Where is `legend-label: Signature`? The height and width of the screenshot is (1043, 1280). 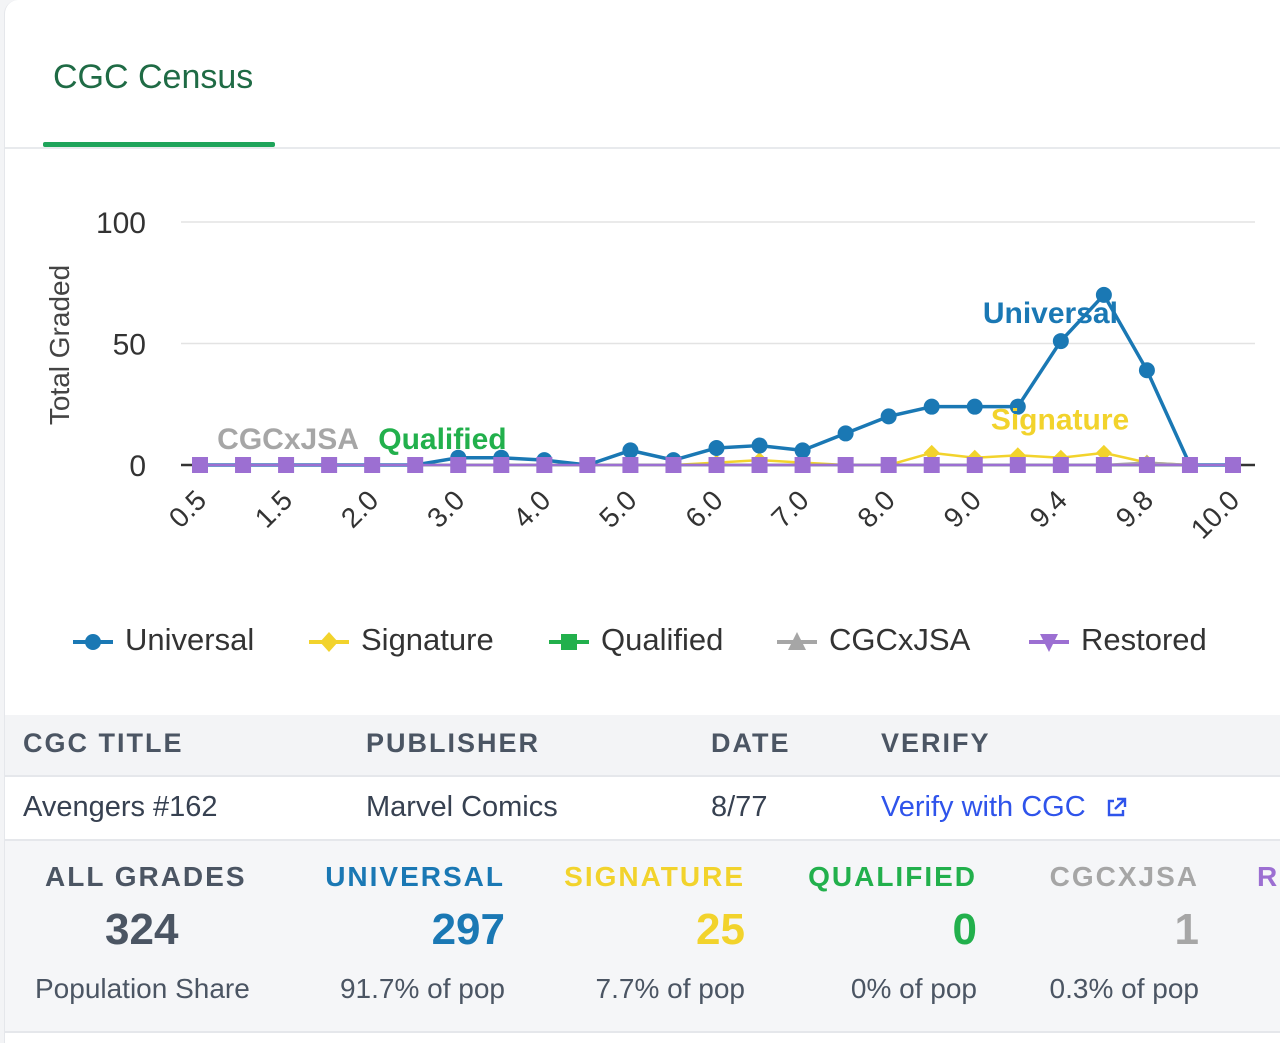 legend-label: Signature is located at coordinates (427, 639).